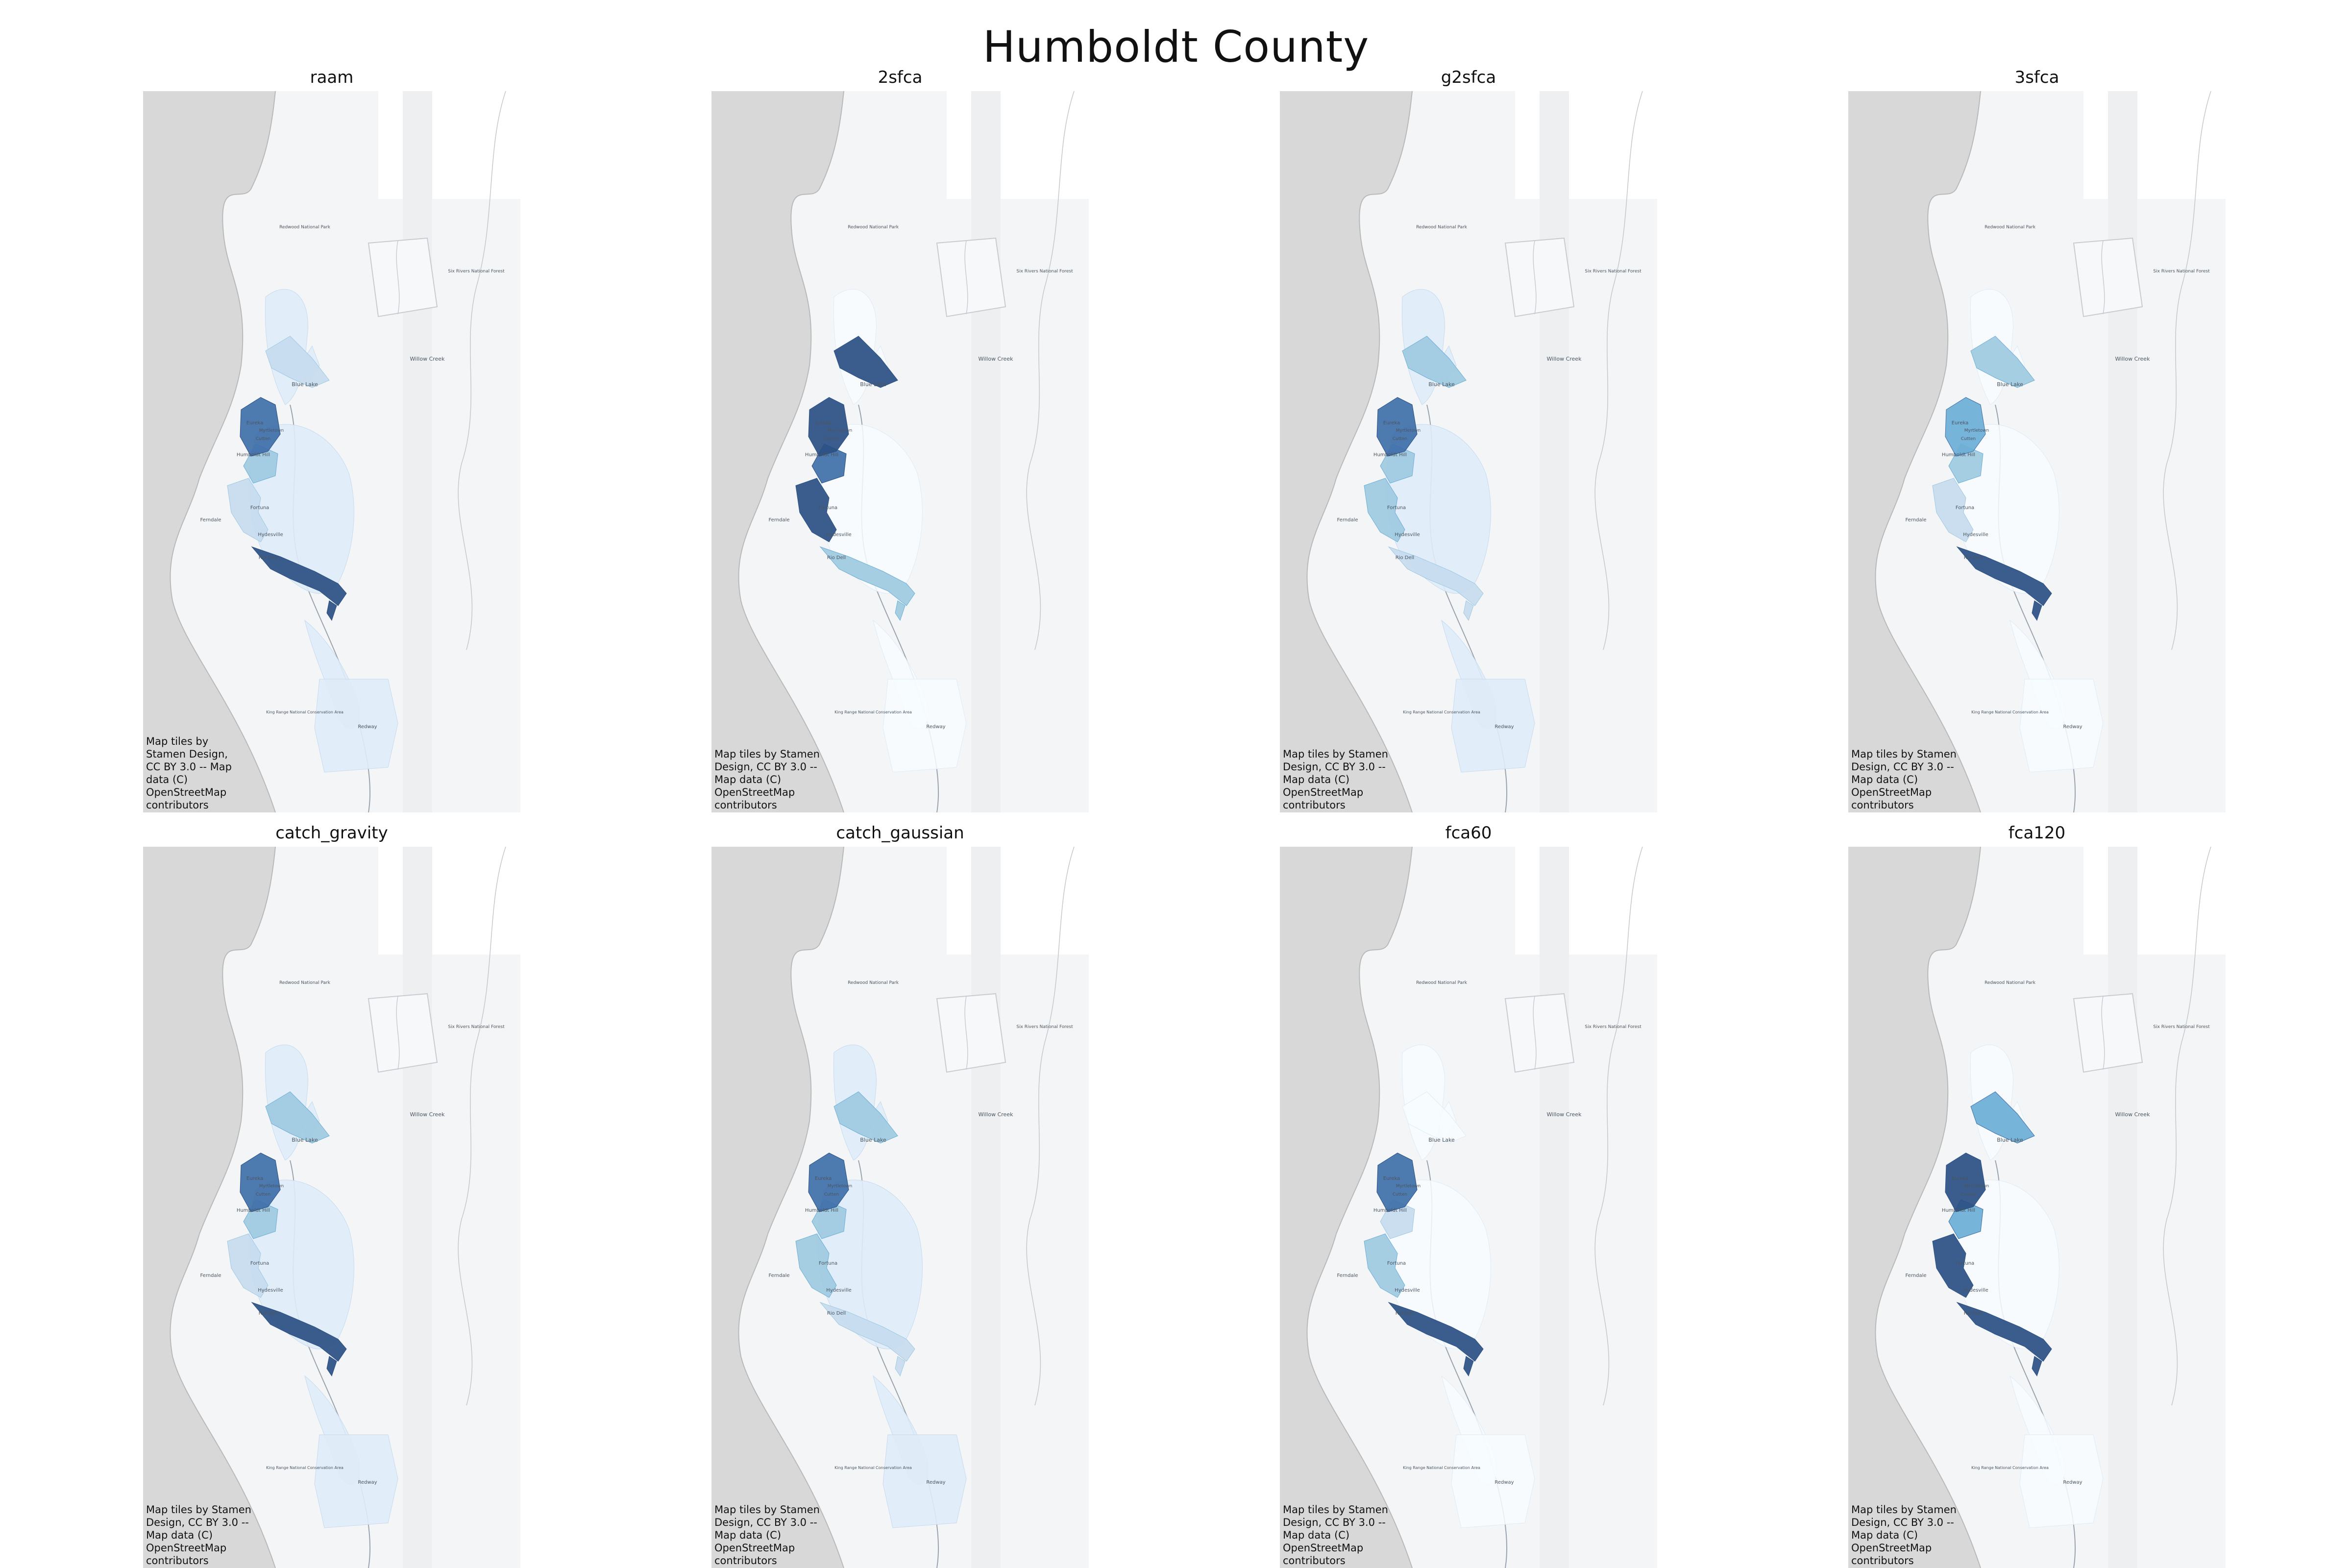 The image size is (2352, 1568). What do you see at coordinates (1323, 1548) in the screenshot?
I see `attribution-line: OpenStreetMap` at bounding box center [1323, 1548].